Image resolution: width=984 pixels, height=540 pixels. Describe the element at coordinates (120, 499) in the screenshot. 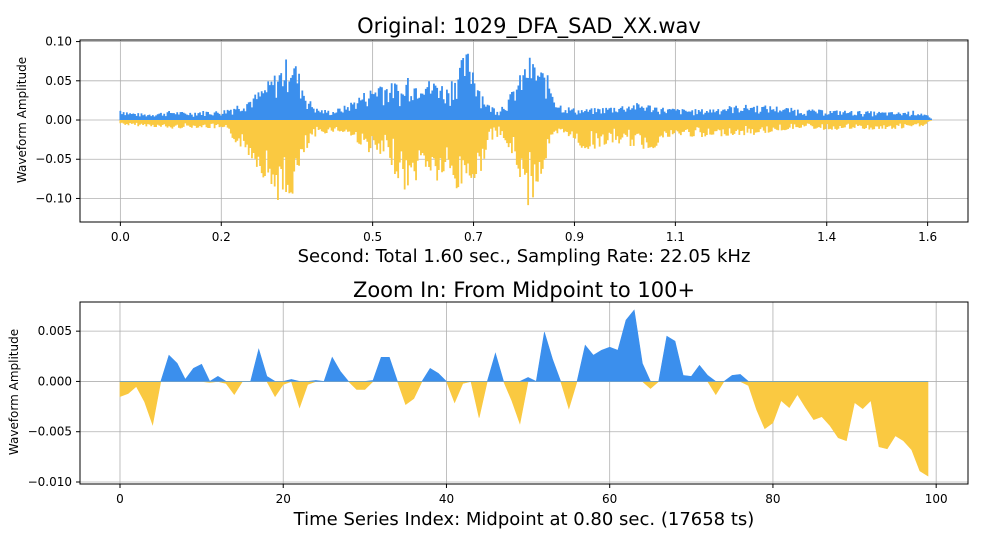

I see `x-tick-label: 0` at that location.